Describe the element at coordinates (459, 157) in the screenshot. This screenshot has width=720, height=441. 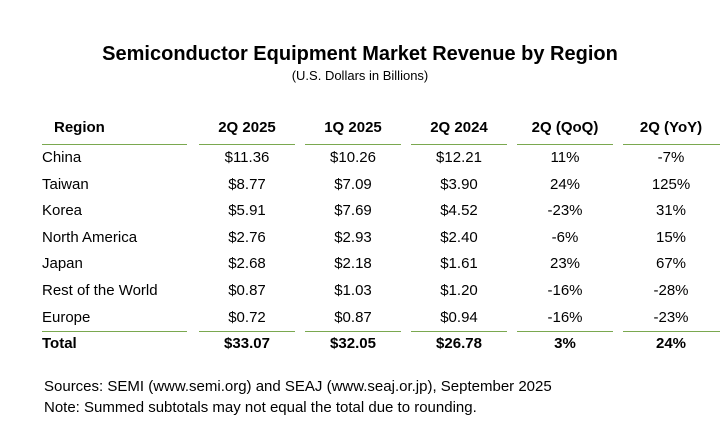
I see `value-cell: $12.21` at that location.